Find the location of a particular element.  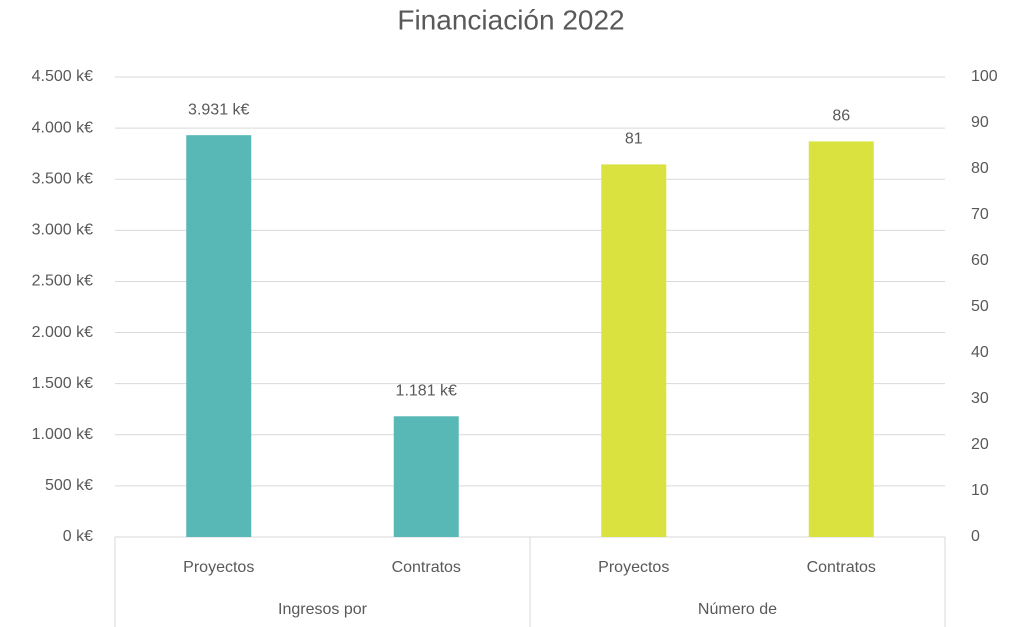

y2-tick-label: 30 is located at coordinates (980, 398).